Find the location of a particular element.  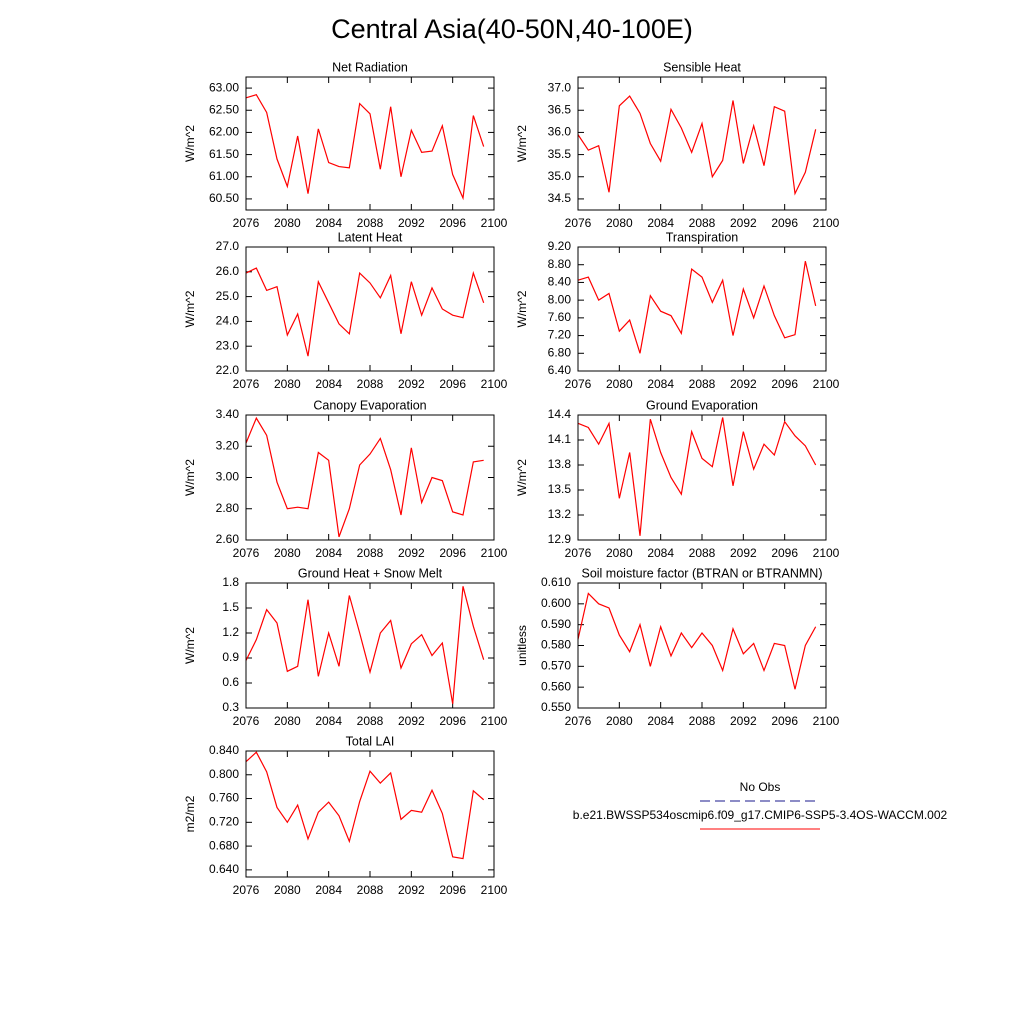

y-tick-label: 0.590 is located at coordinates (556, 624).